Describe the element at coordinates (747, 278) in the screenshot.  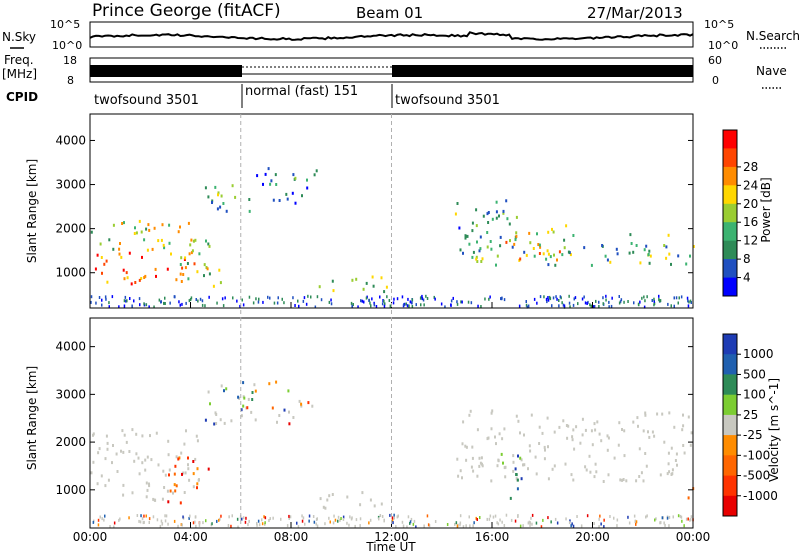
I see `colorbar-tick-label: 4` at that location.